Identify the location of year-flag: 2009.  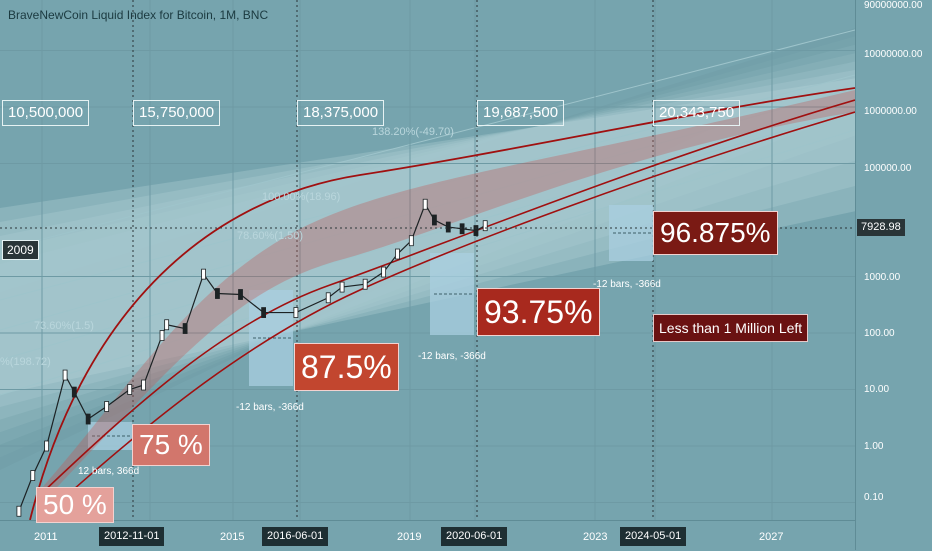
(20, 250).